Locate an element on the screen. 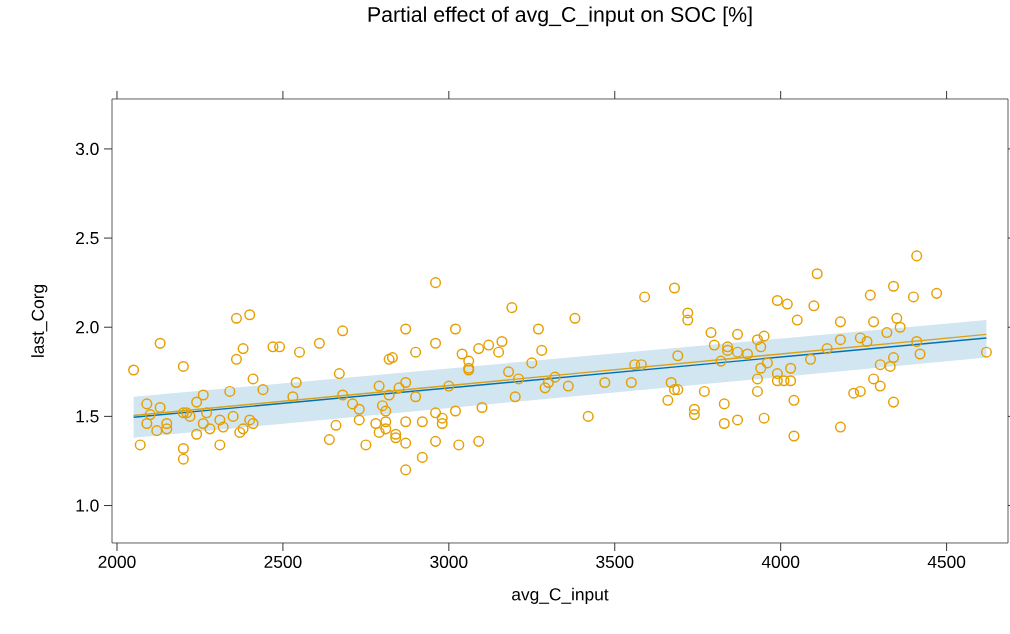  x-axis-title: avg_C_input is located at coordinates (560, 595).